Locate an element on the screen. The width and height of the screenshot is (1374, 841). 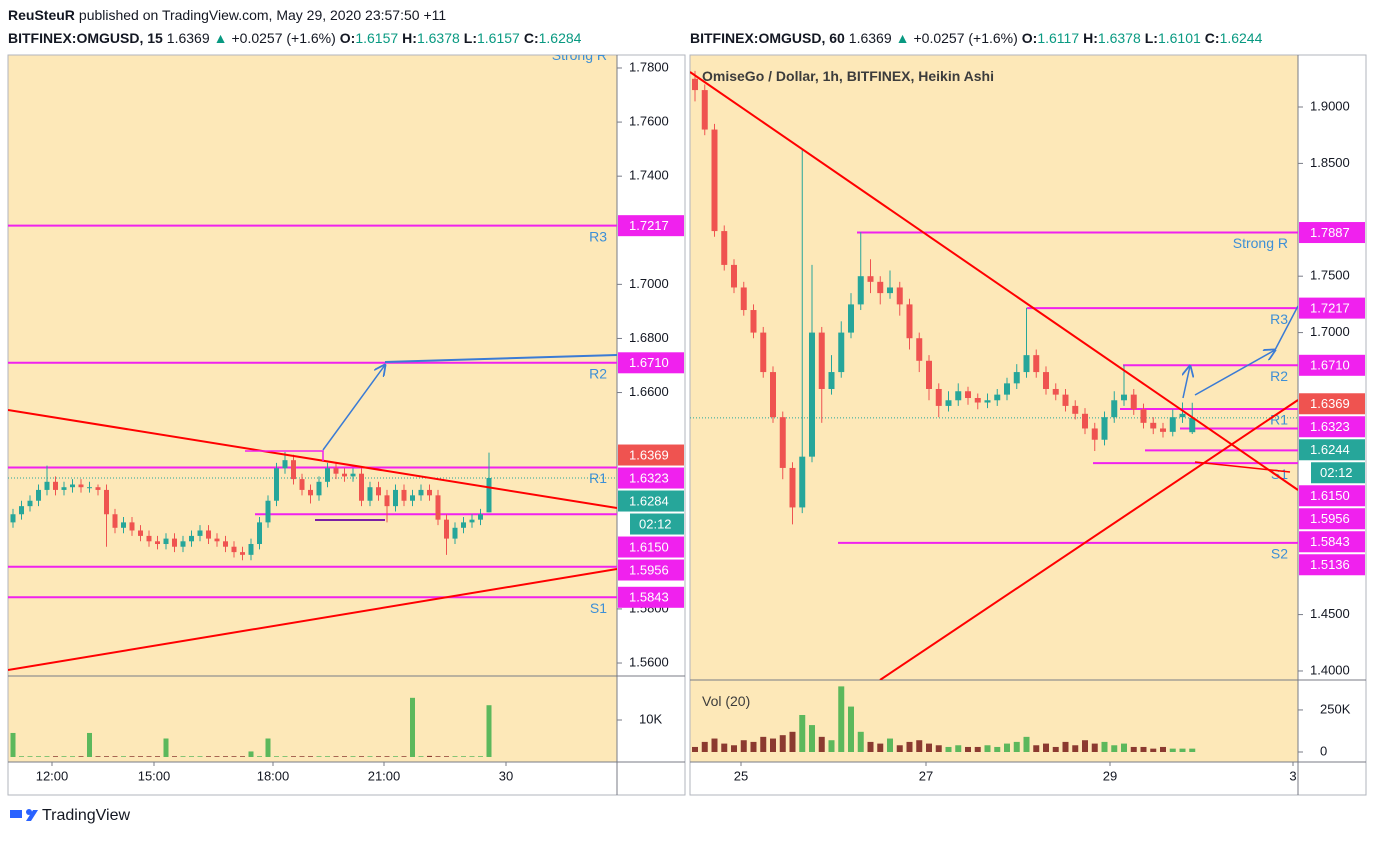
close: 1.6284 is located at coordinates (560, 38).